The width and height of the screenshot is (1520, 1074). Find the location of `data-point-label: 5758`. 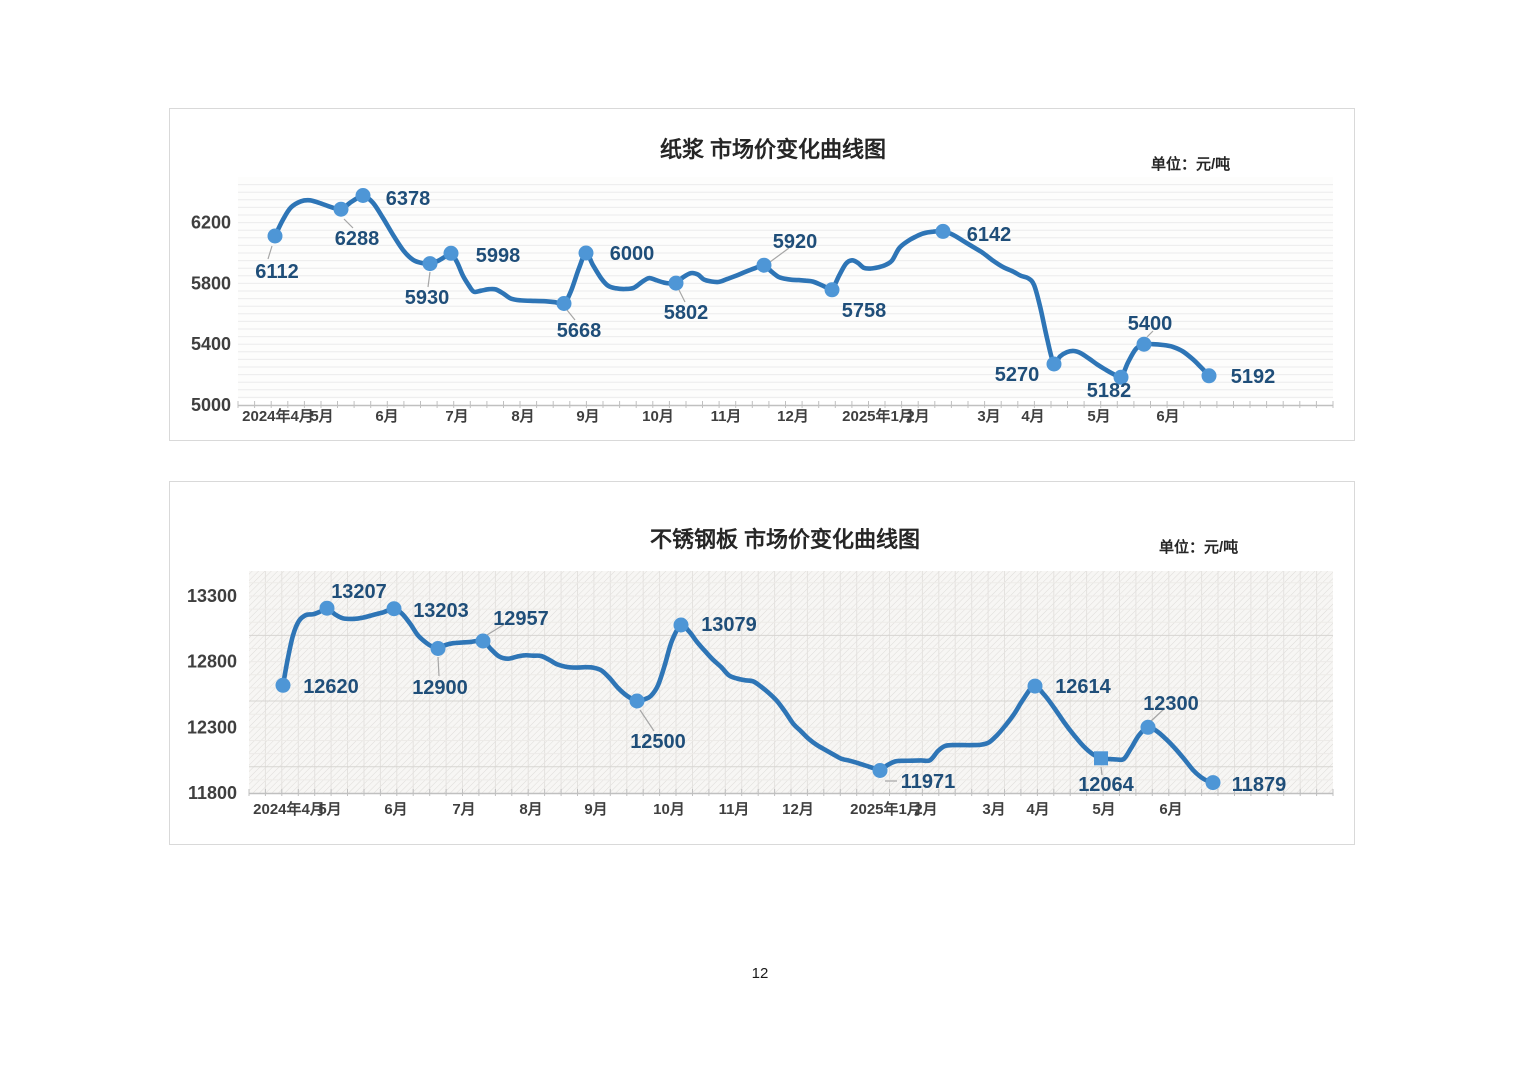

data-point-label: 5758 is located at coordinates (864, 311).